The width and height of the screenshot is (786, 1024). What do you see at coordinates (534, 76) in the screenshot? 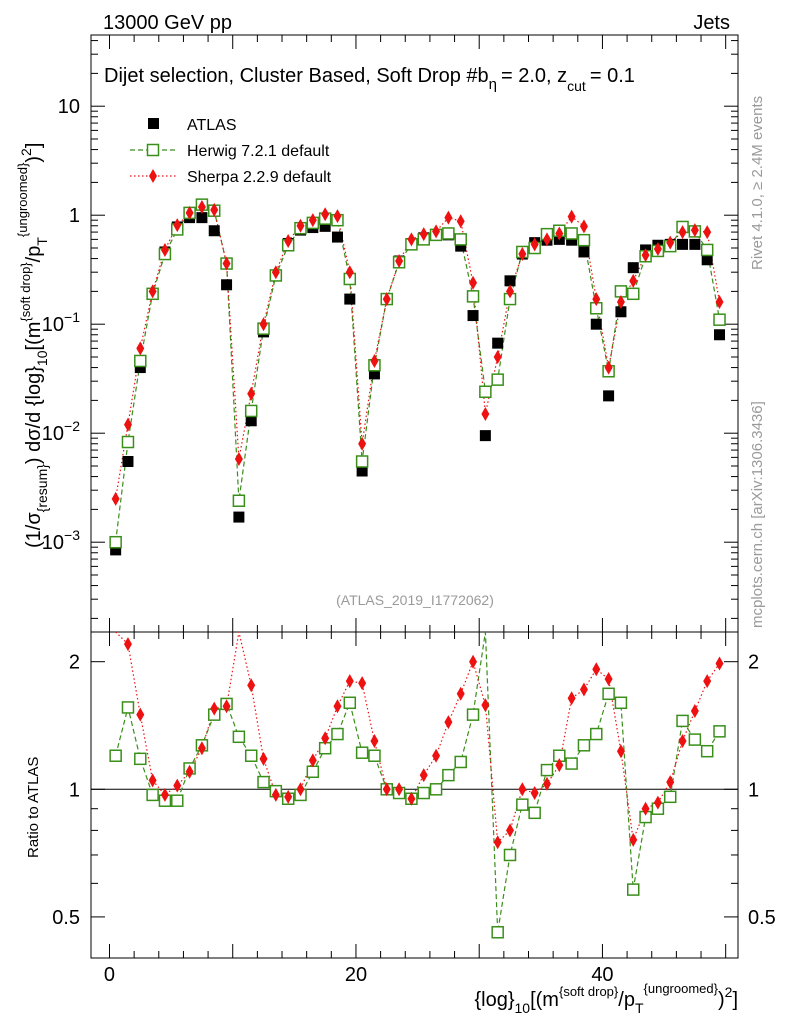
I see `title-beta: = 2.0, z` at bounding box center [534, 76].